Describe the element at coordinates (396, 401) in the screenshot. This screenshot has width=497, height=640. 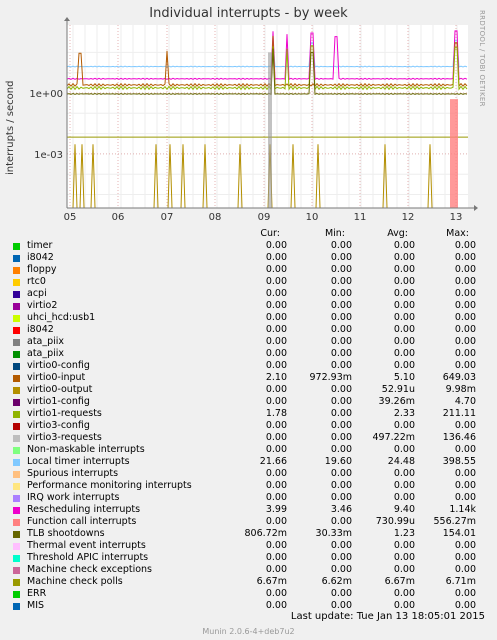
I see `legend-avg: 39.26m` at that location.